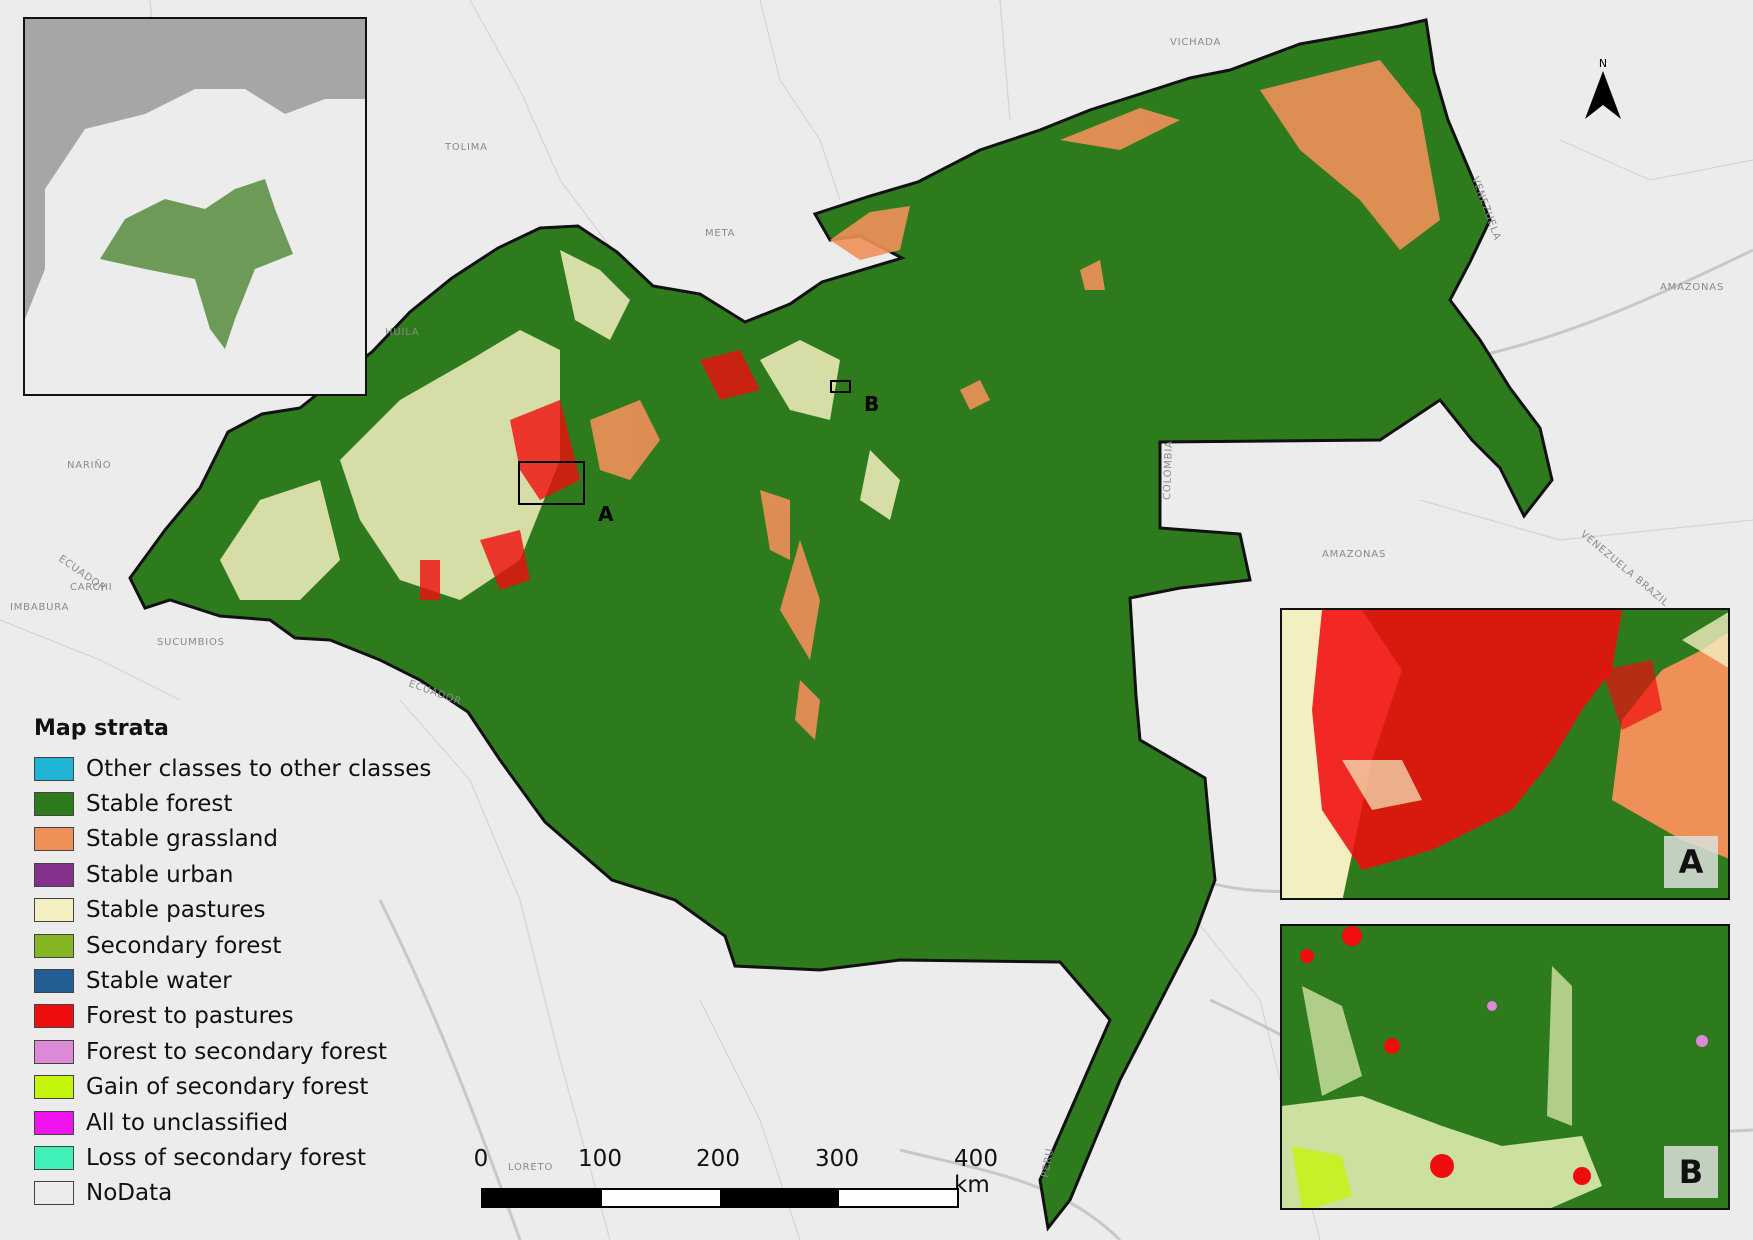 This screenshot has width=1753, height=1240. Describe the element at coordinates (1603, 63) in the screenshot. I see `north-label: N` at that location.